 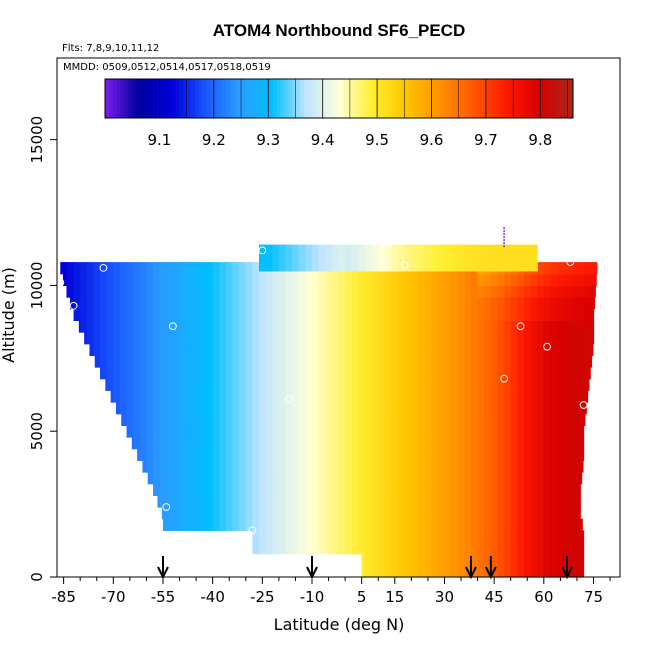 I want to click on measurement-point, so click(x=504, y=378).